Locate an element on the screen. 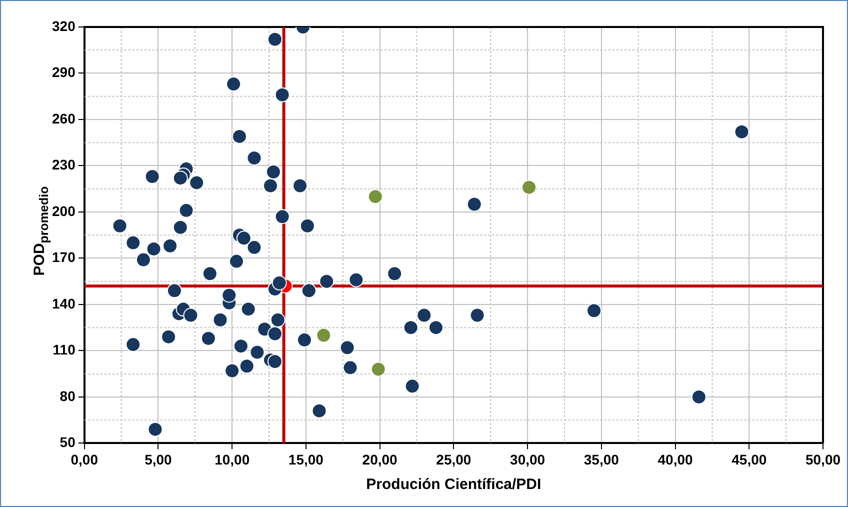 Image resolution: width=848 pixels, height=507 pixels. x-axis-title: Produción Científica/PDI is located at coordinates (454, 485).